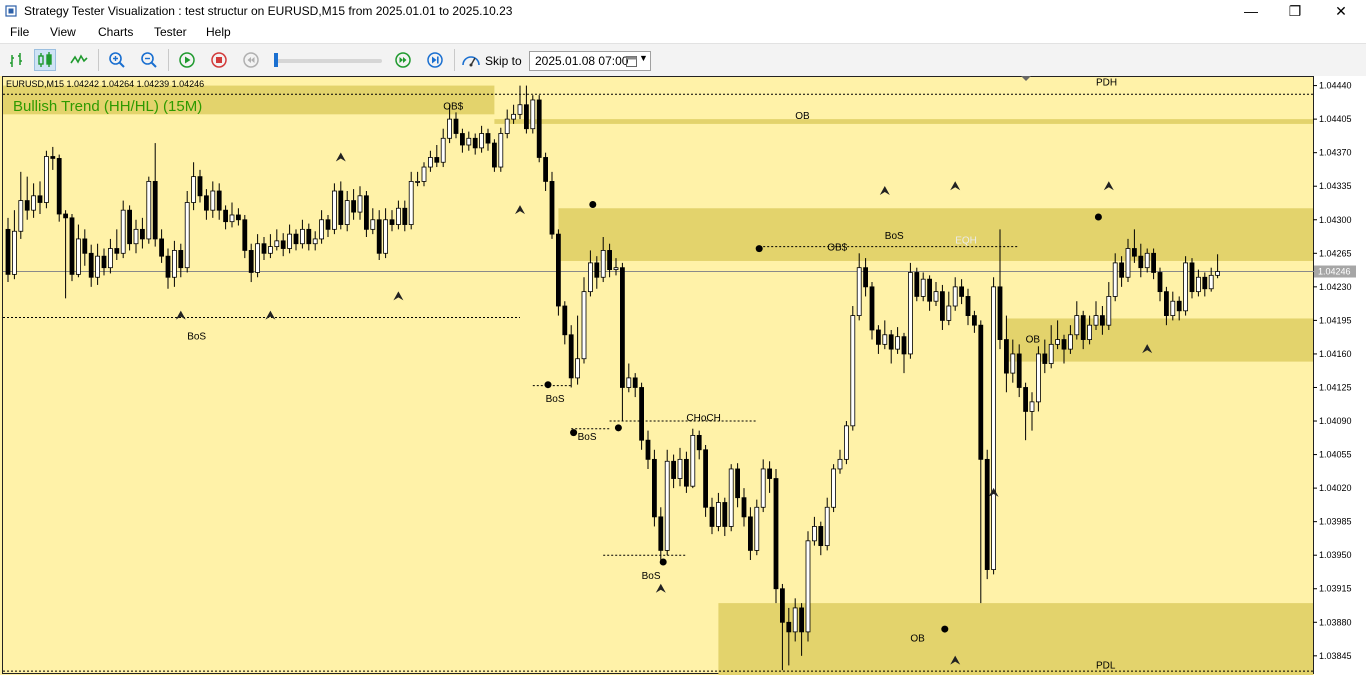 This screenshot has width=1366, height=675. I want to click on structure-label: OB, so click(802, 116).